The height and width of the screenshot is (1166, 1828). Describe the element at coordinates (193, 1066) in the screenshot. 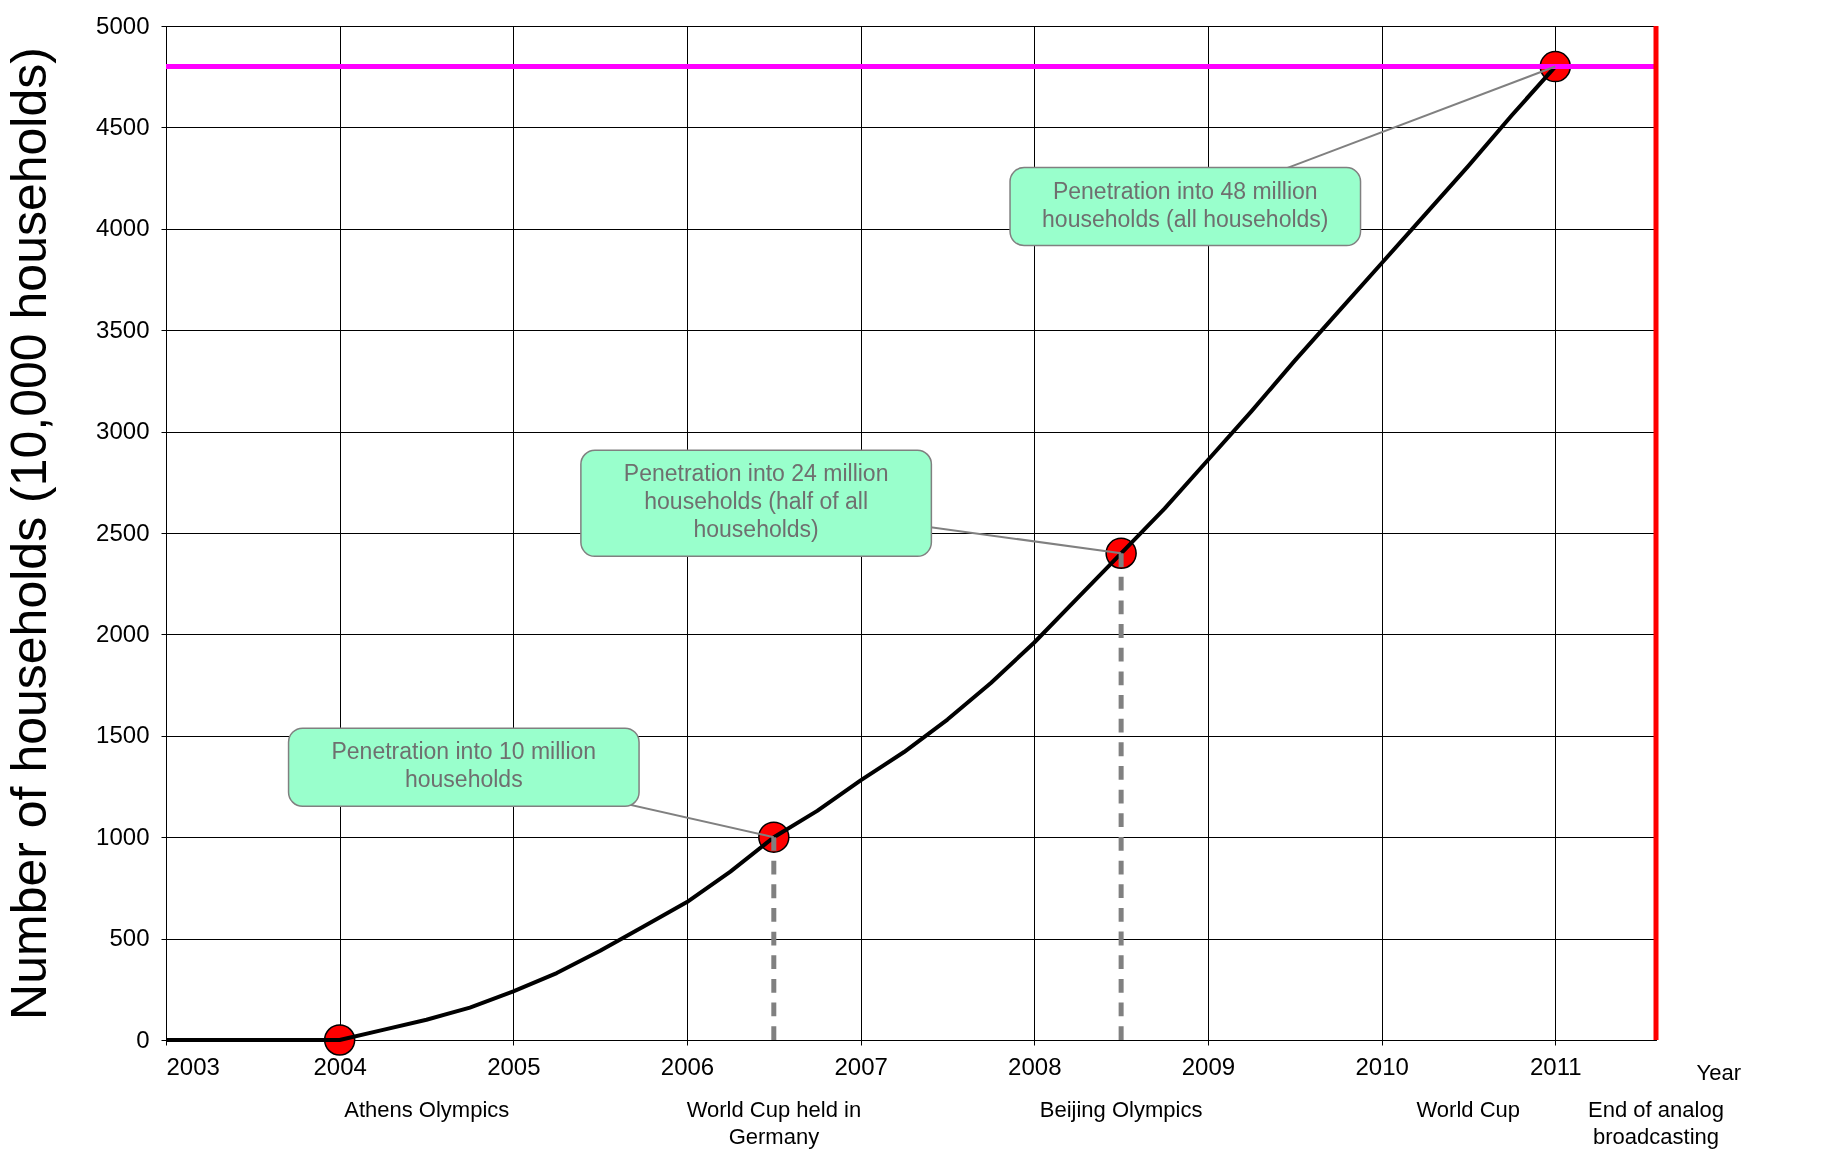

I see `x-tick-label: 2003` at that location.